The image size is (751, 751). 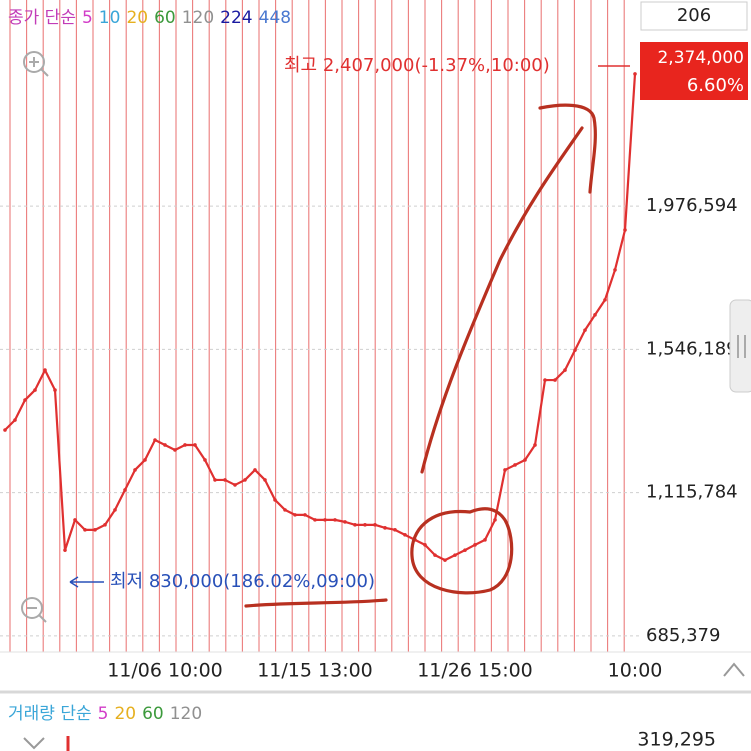 I want to click on counter-box, so click(x=694, y=16).